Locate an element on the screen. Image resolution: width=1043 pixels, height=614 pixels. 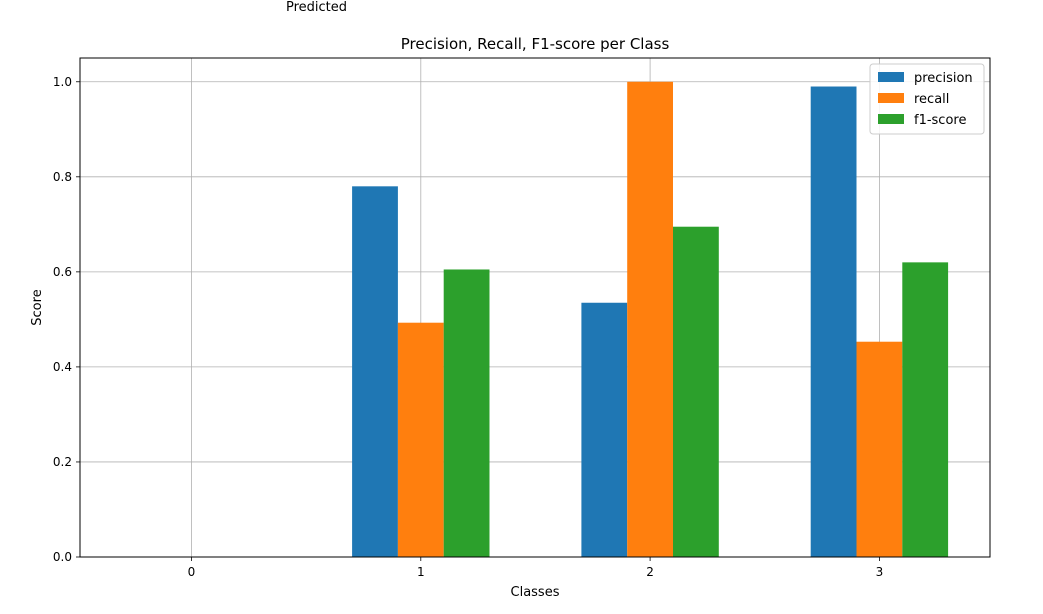
legend-swatch-recall is located at coordinates (891, 98).